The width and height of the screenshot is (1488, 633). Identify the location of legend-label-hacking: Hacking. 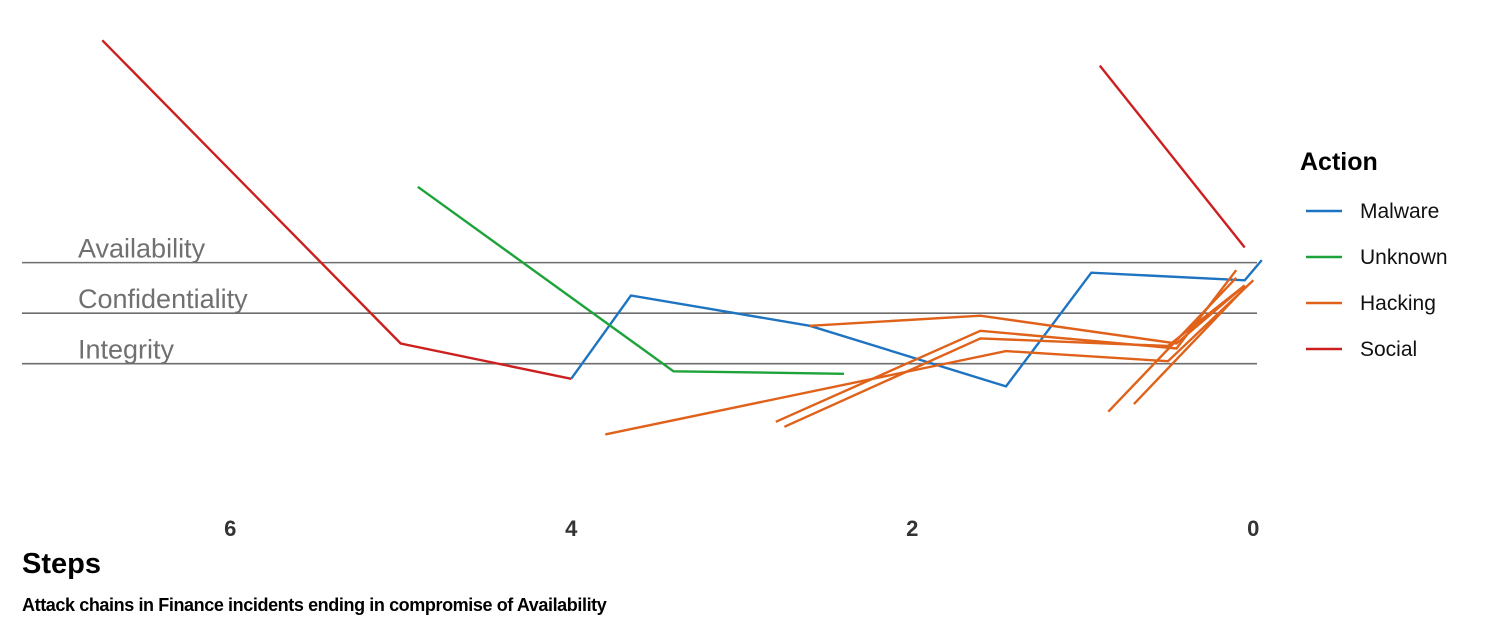
(1398, 303).